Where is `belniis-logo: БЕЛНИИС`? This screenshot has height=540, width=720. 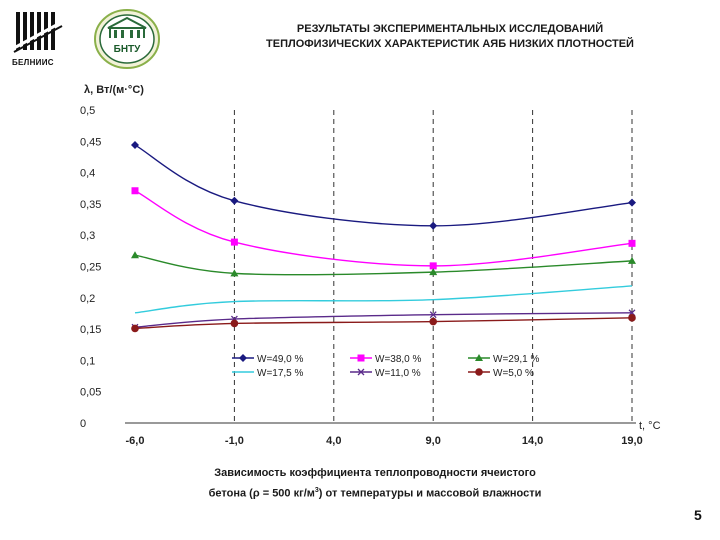 belniis-logo: БЕЛНИИС is located at coordinates (38, 39).